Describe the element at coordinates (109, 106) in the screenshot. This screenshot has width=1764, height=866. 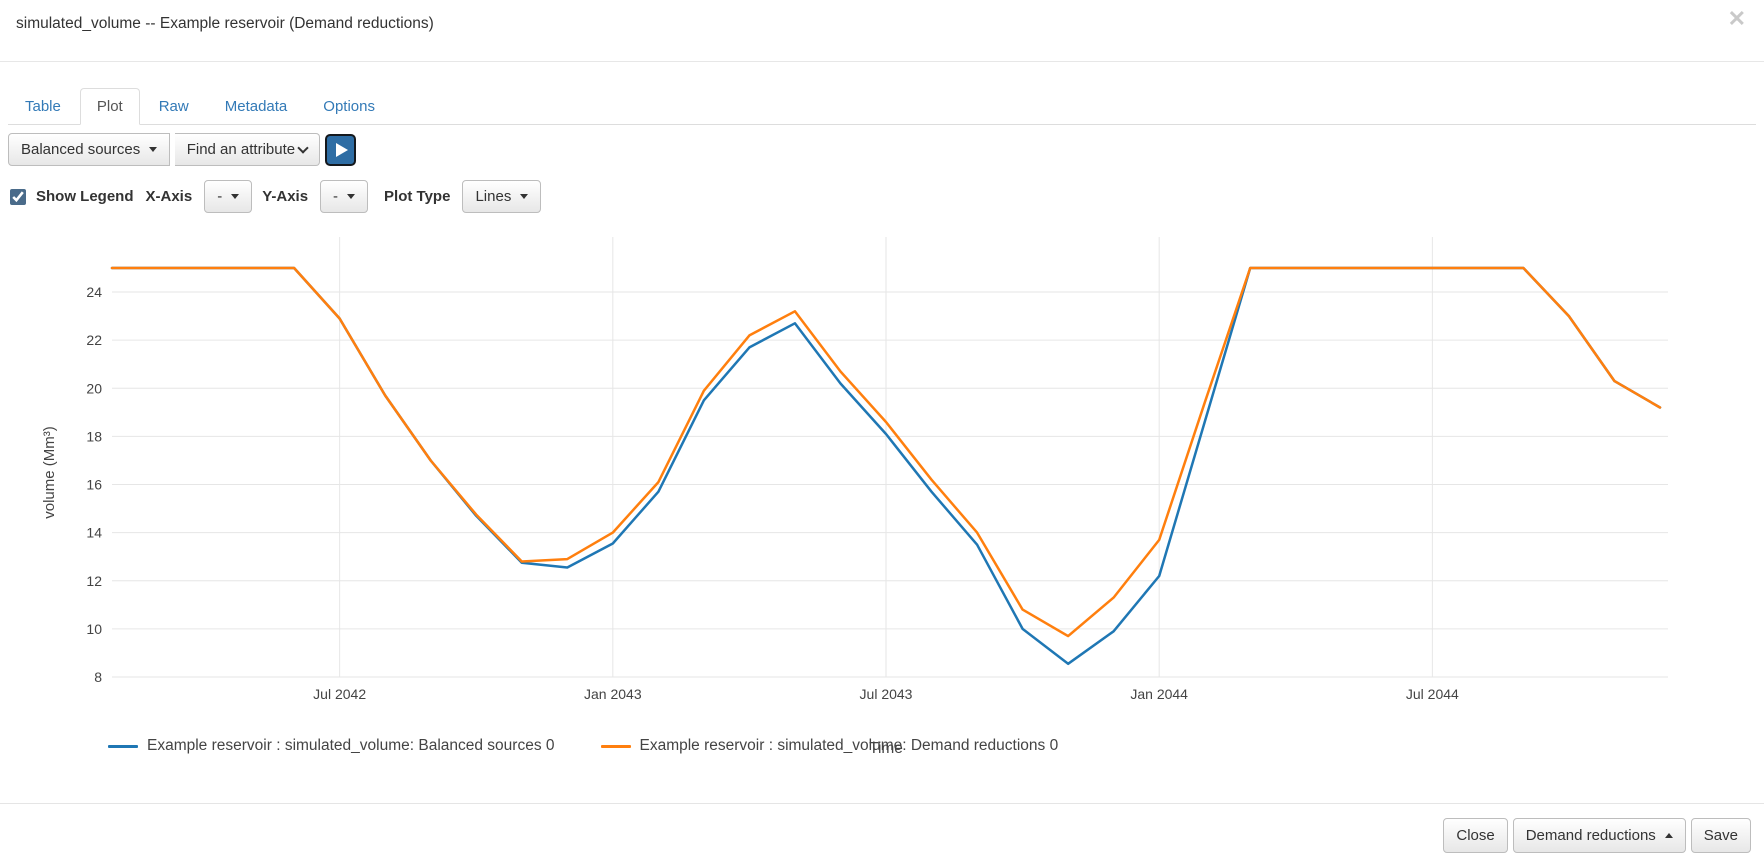
I see `tab-plot: Plot` at that location.